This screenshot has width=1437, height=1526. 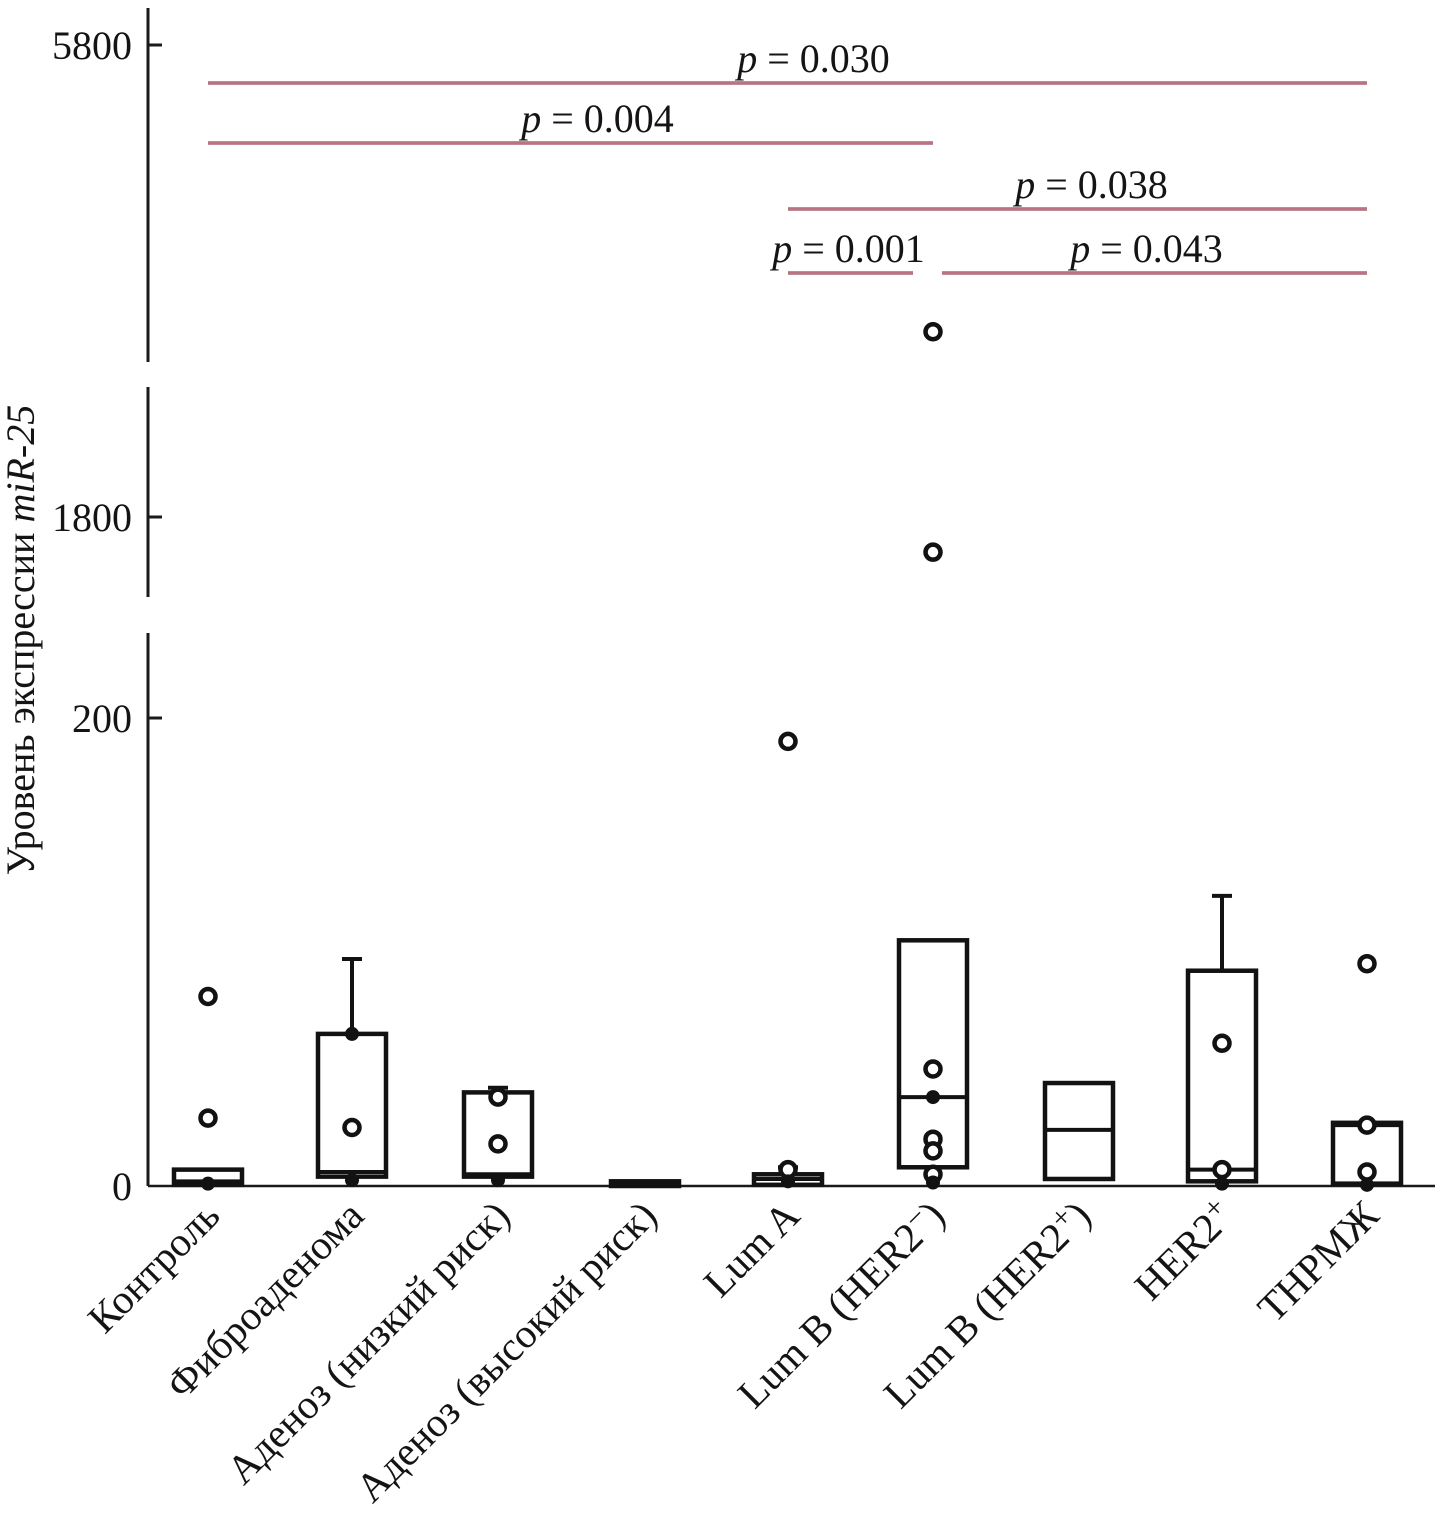 I want to click on x-axis-category-label: Lum A, so click(x=751, y=1249).